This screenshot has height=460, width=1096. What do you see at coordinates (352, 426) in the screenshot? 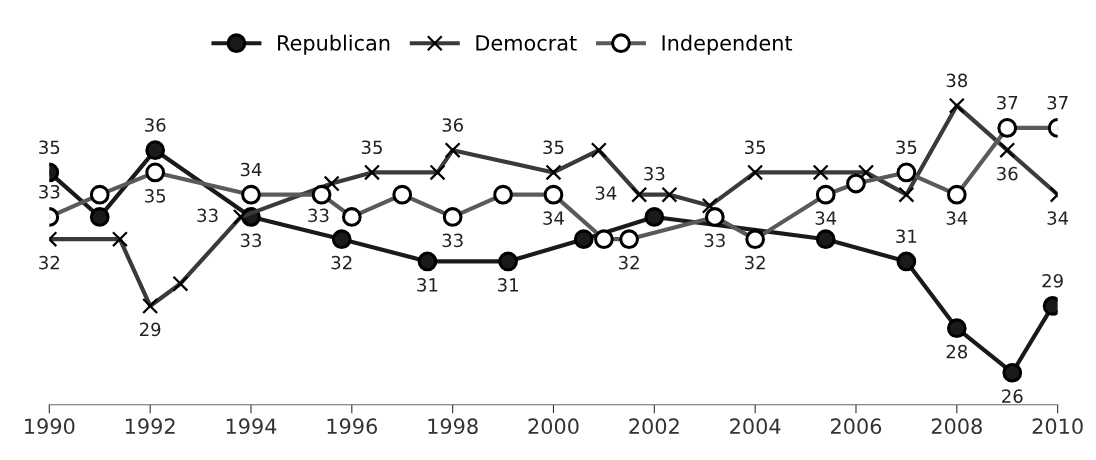
I see `x-tick-label: 1996` at bounding box center [352, 426].